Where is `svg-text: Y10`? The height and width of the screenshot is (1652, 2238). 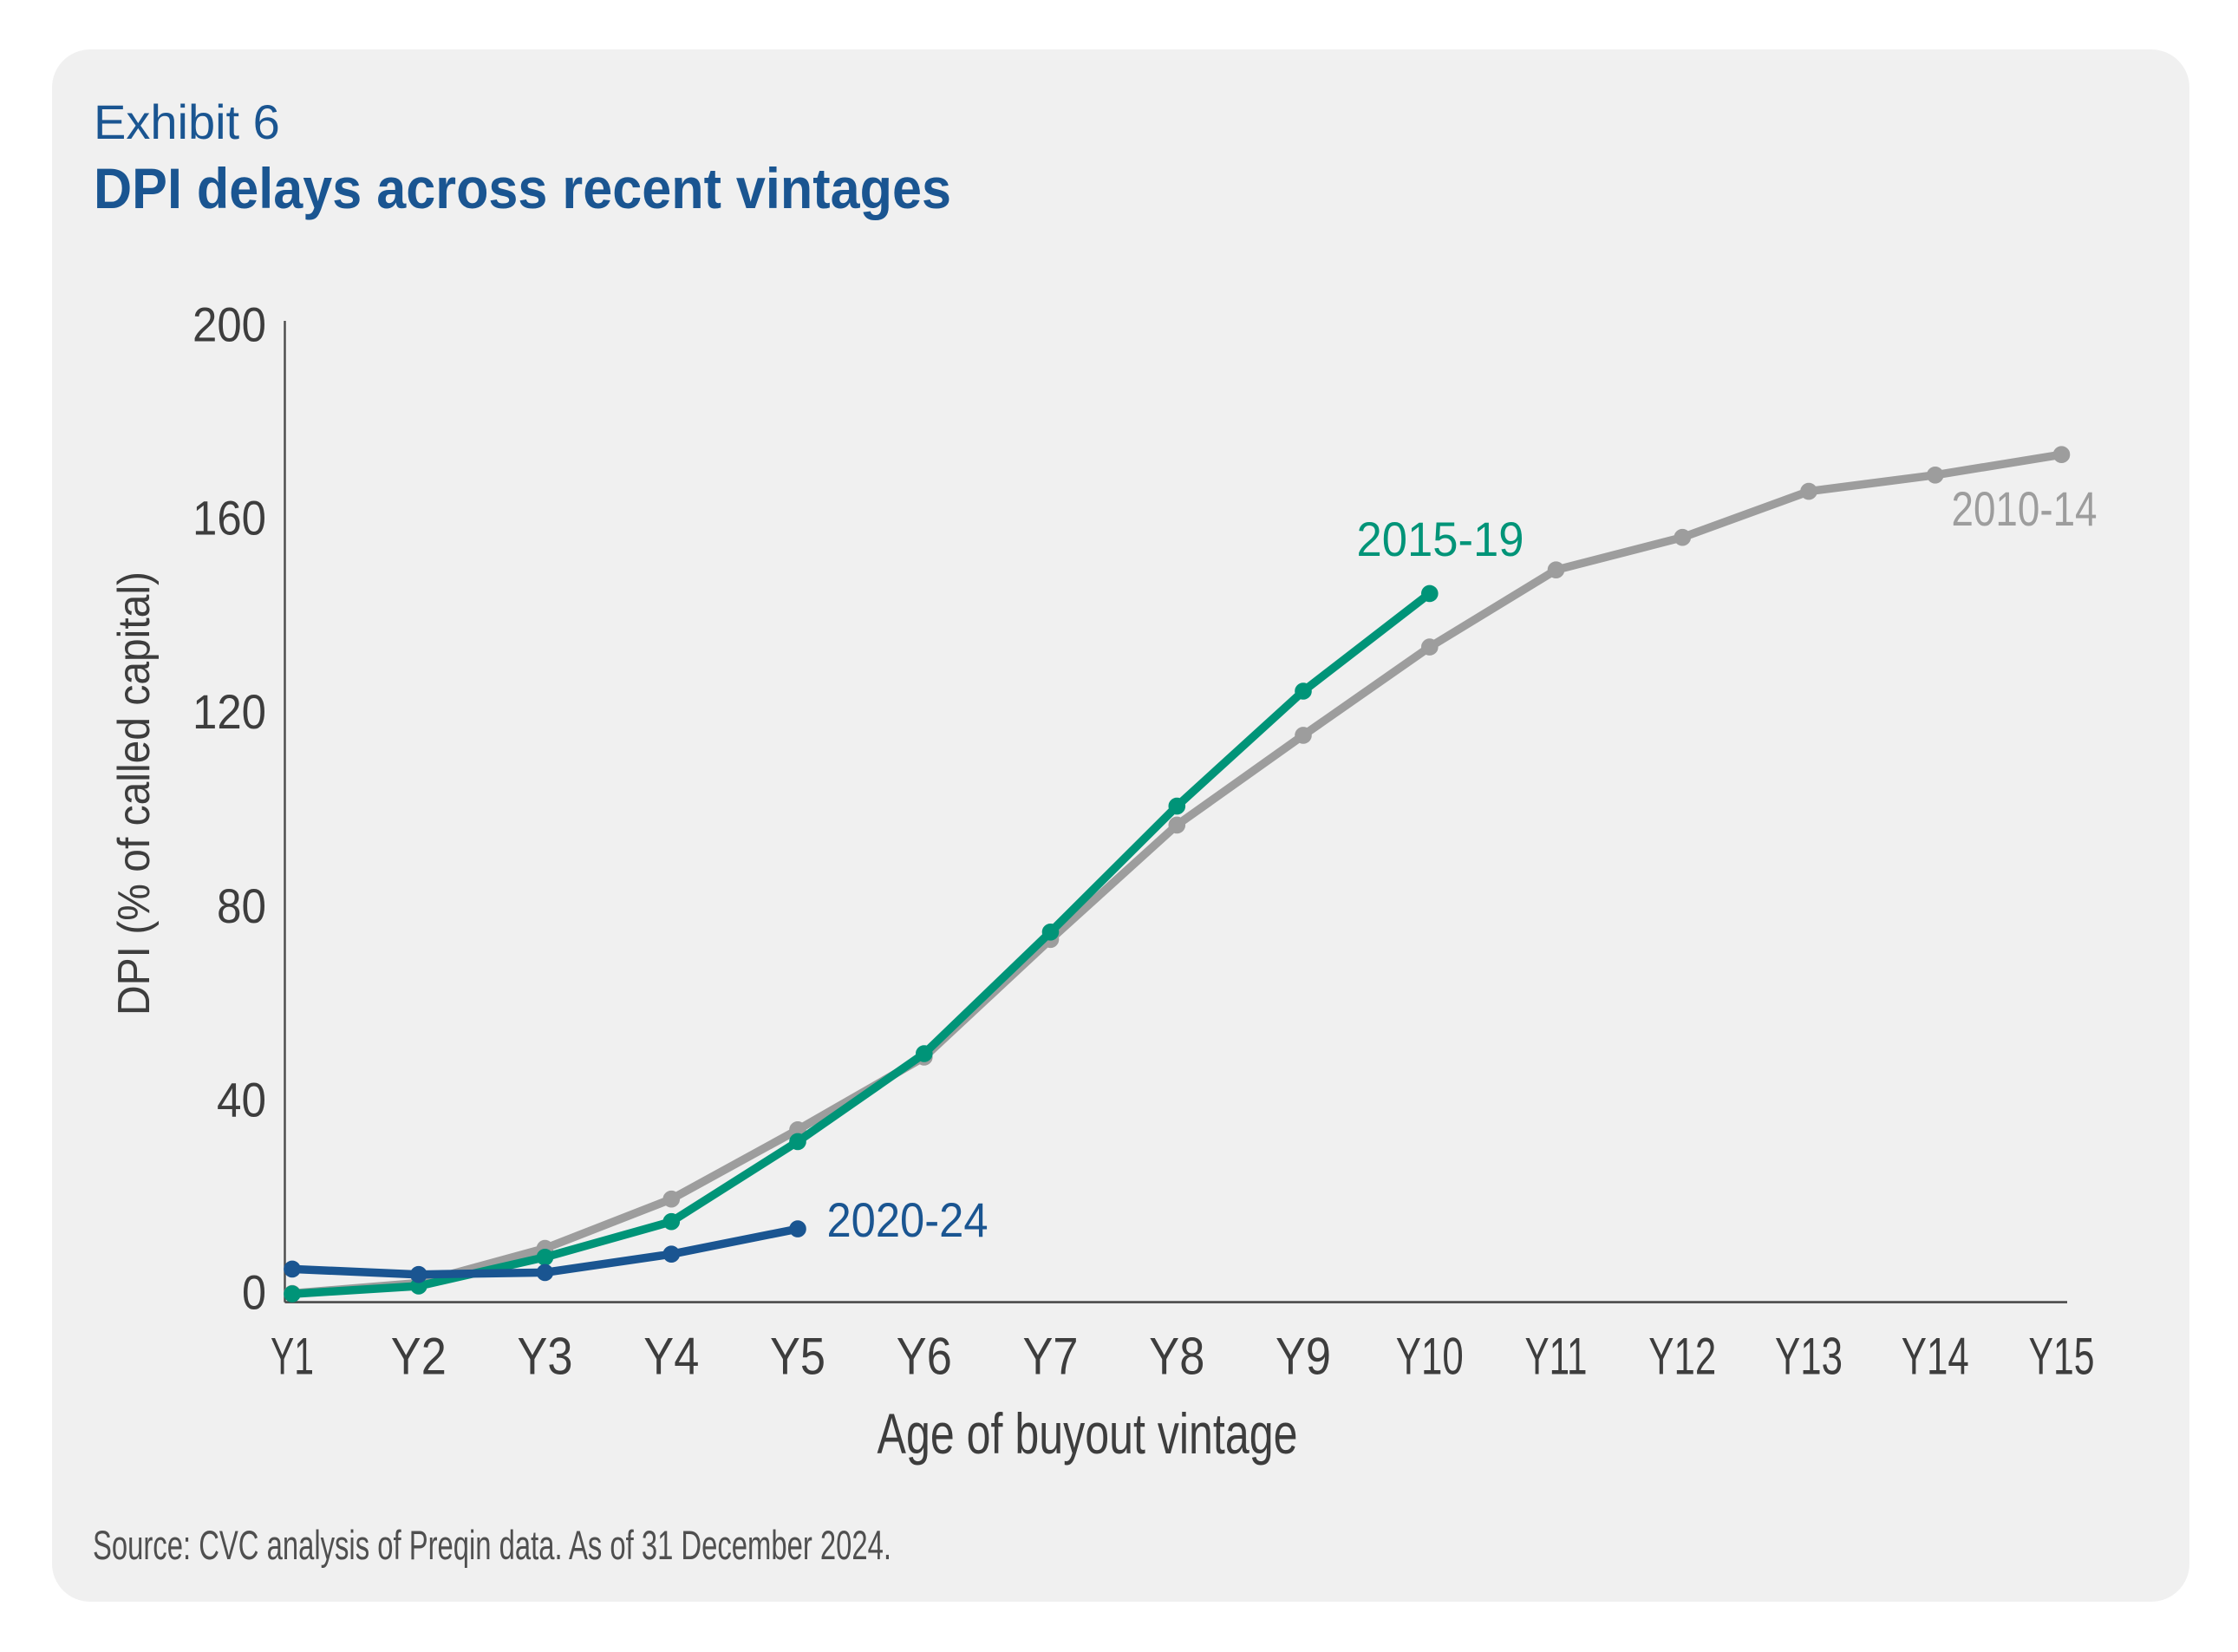
svg-text: Y10 is located at coordinates (1430, 1357).